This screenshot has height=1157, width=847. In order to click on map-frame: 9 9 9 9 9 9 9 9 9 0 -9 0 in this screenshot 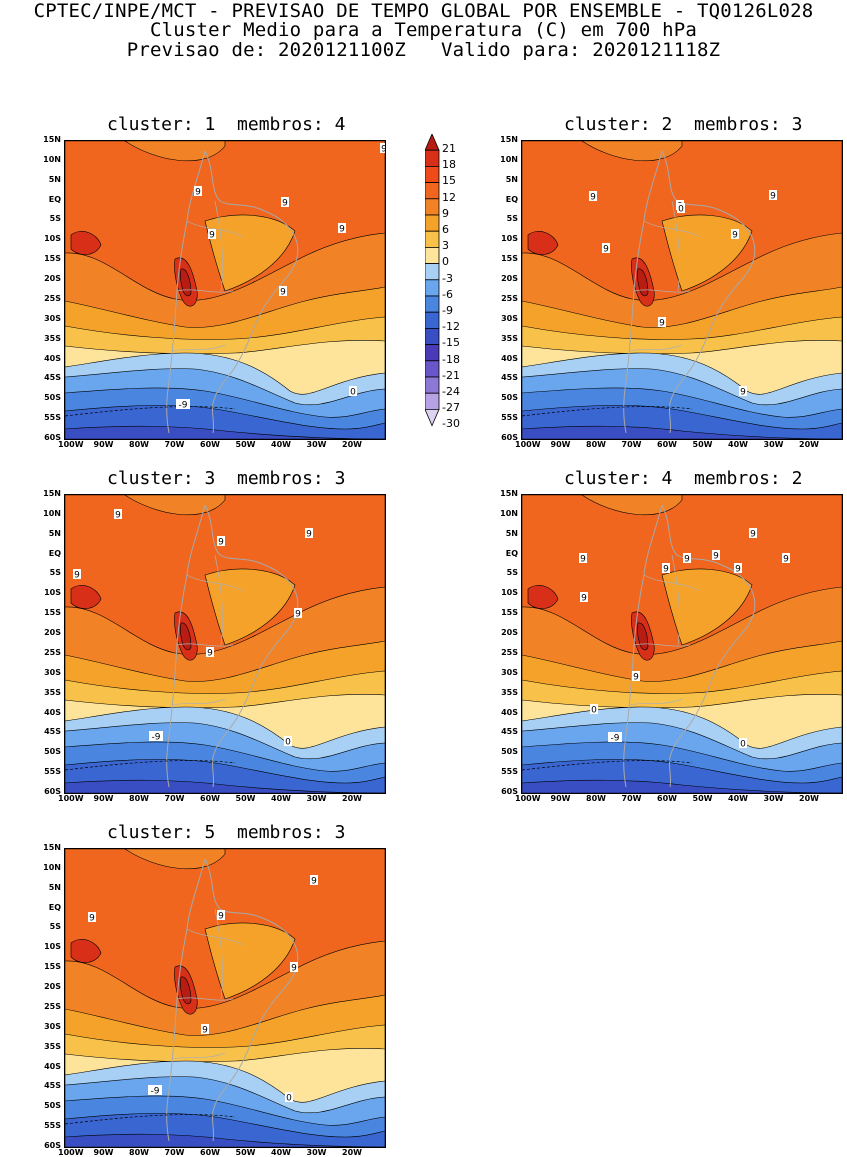, I will do `click(682, 644)`.